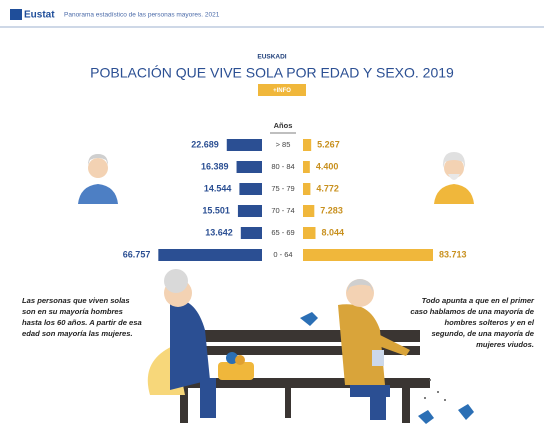 The width and height of the screenshot is (544, 437). Describe the element at coordinates (328, 144) in the screenshot. I see `value-label: 5.267` at that location.